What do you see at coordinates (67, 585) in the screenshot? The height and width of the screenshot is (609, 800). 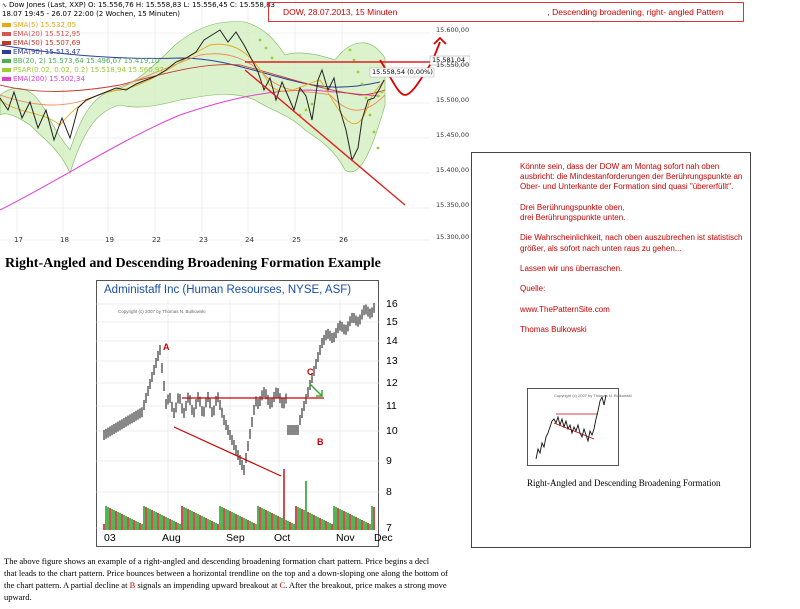 I see `desc-text: the chart pattern. A partial decline at` at bounding box center [67, 585].